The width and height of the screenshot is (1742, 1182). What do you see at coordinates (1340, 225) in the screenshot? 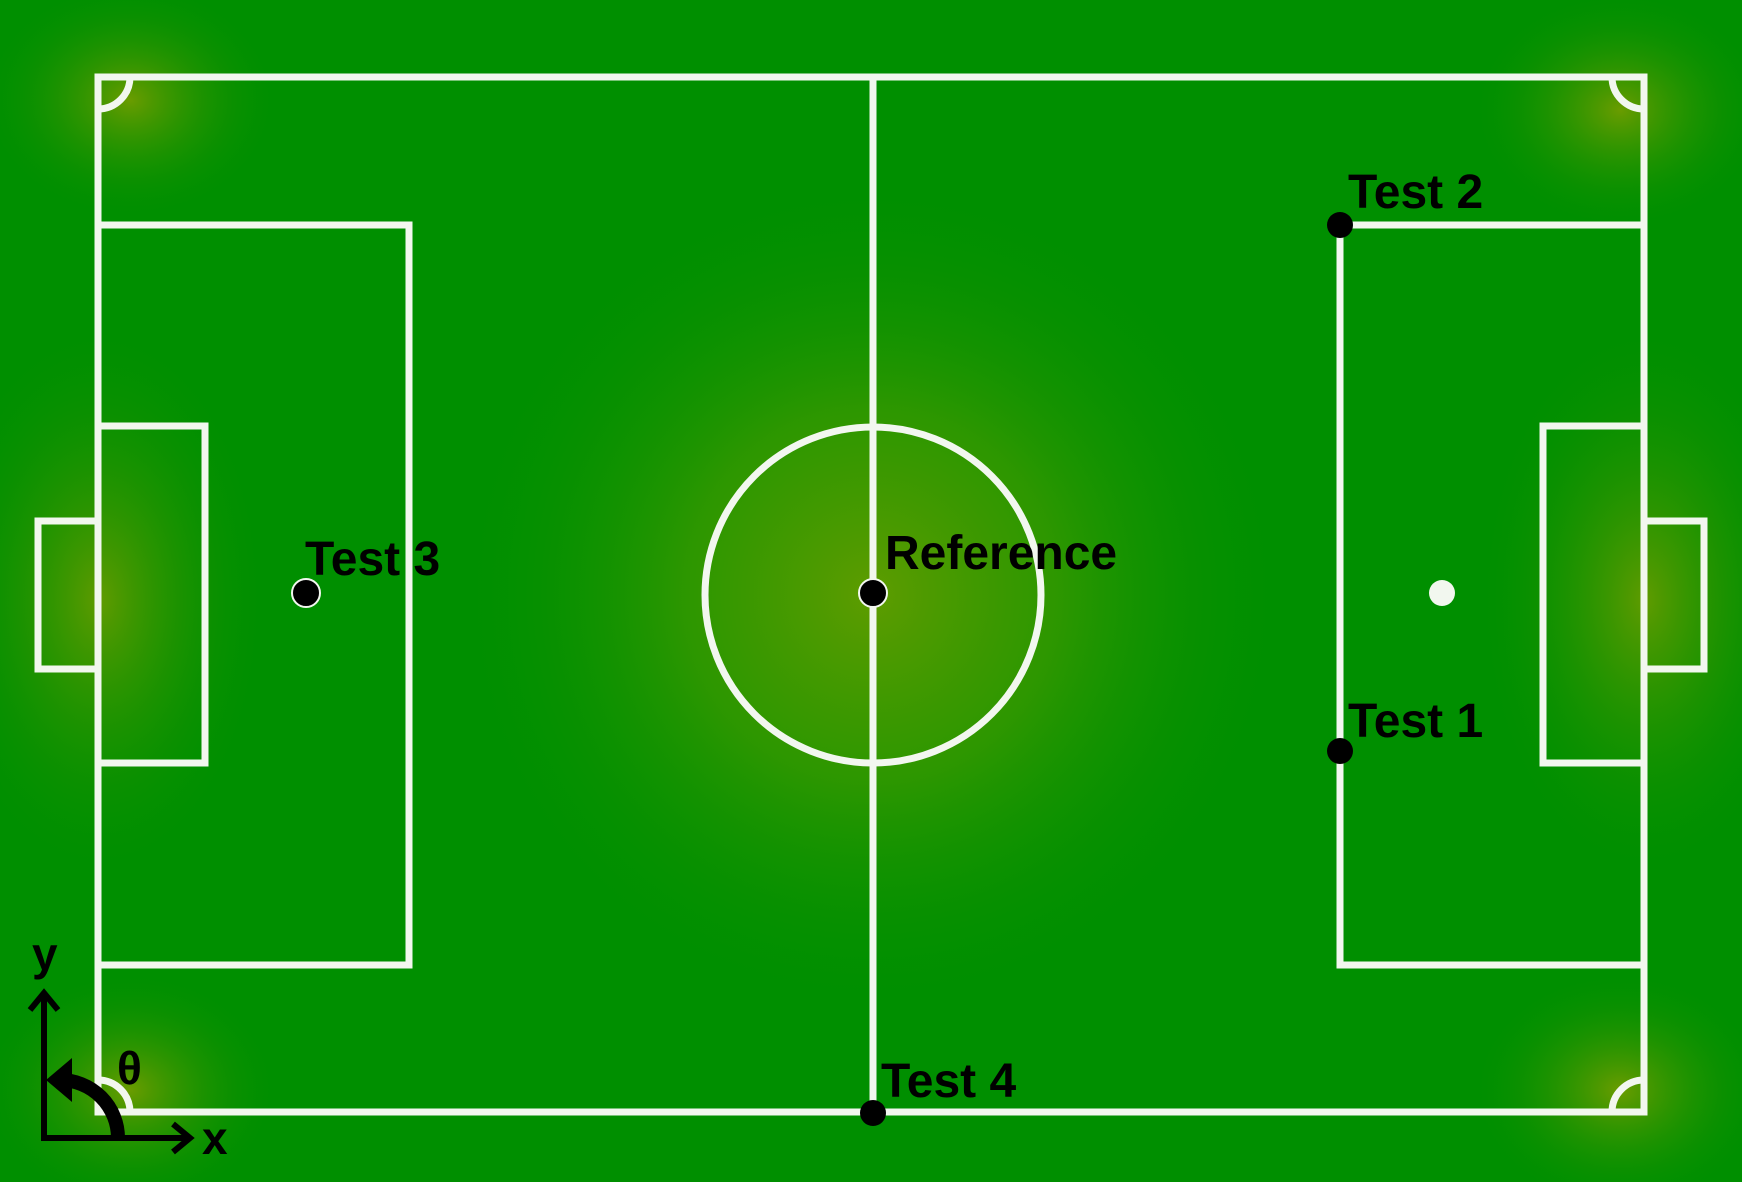
I see `test2-marker` at bounding box center [1340, 225].